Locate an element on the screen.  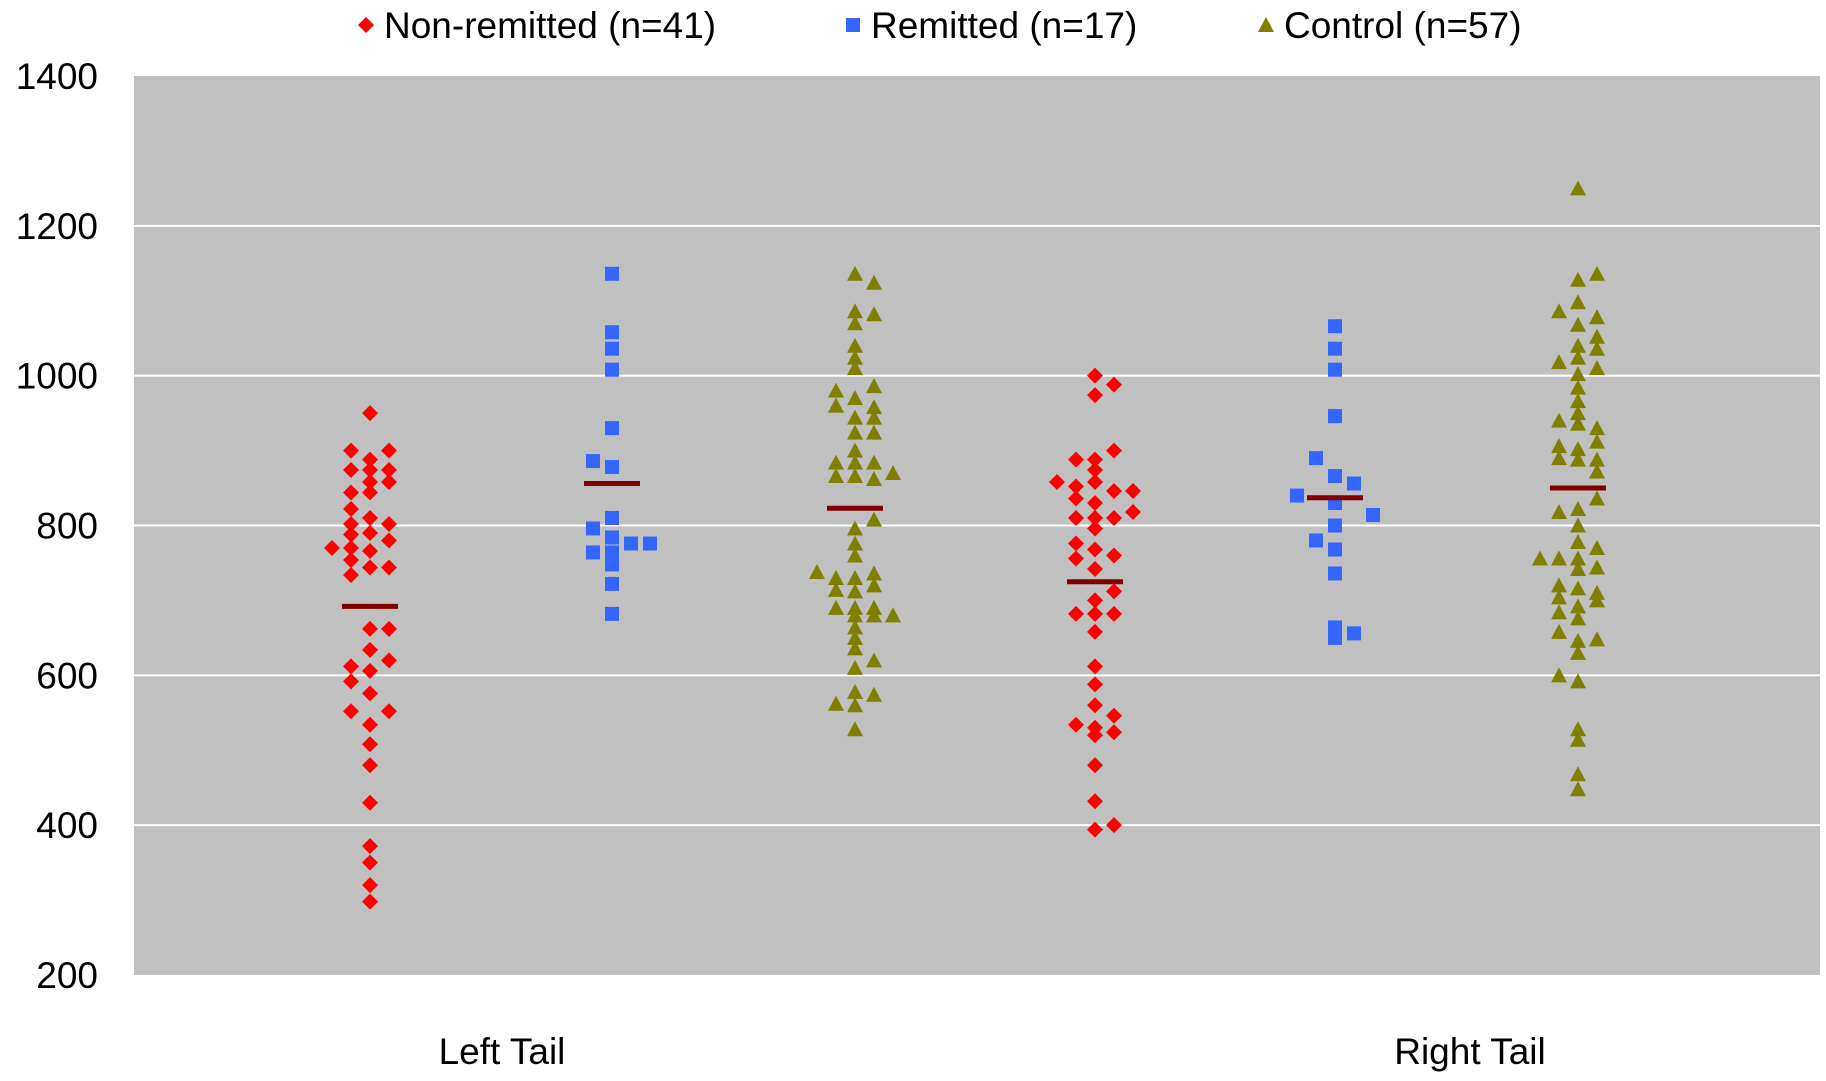
mean-lines is located at coordinates (974, 545).